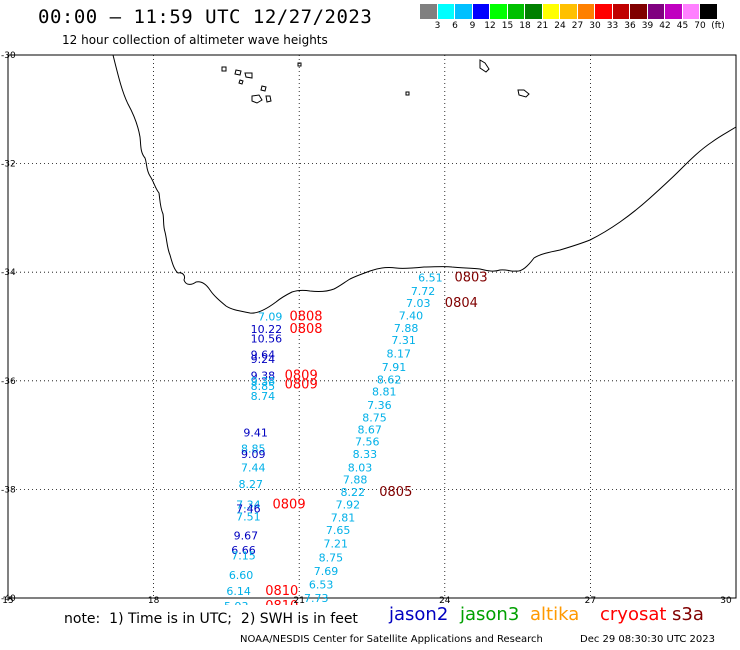 This screenshot has width=740, height=650. I want to click on wave-height-value: 5.93, so click(236, 602).